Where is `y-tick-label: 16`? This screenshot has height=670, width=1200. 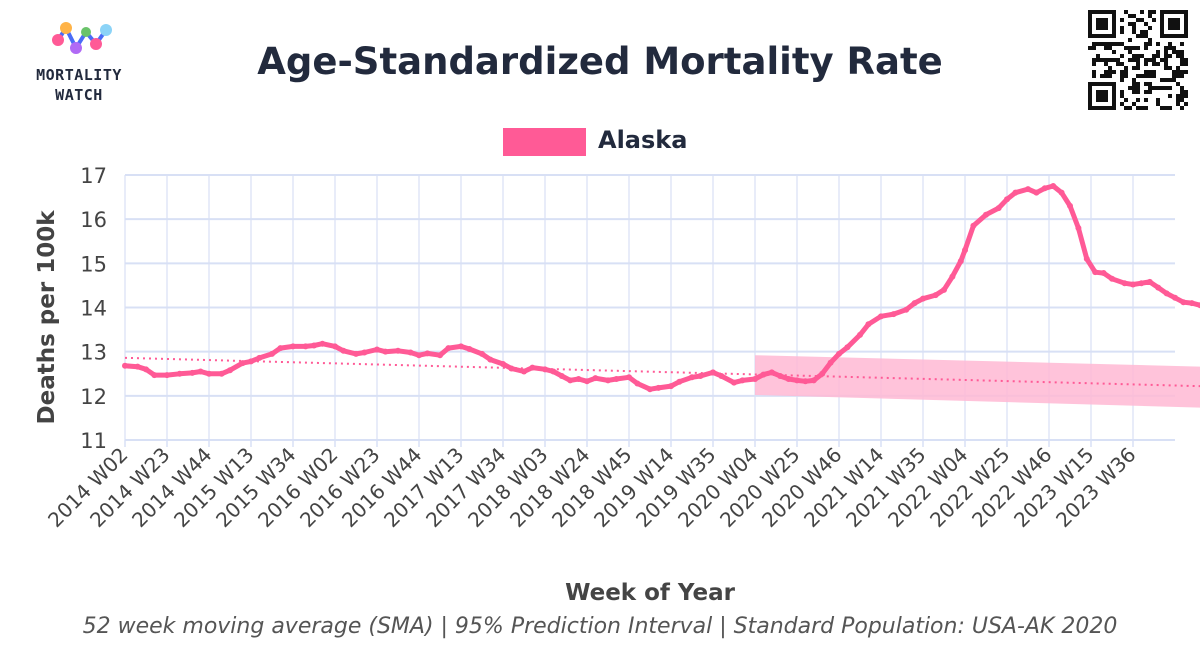
y-tick-label: 16 is located at coordinates (93, 220).